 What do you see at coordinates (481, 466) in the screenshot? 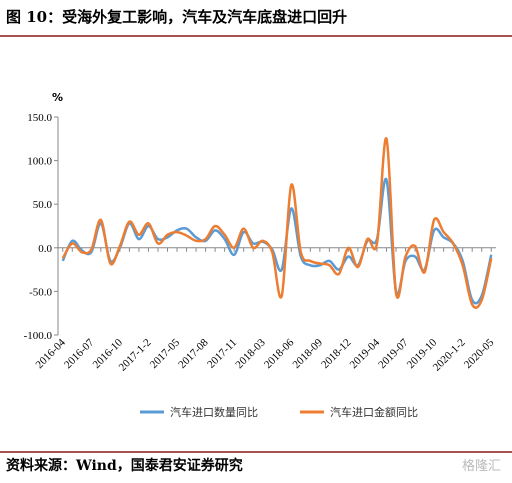
I see `watermark: 格隆汇` at bounding box center [481, 466].